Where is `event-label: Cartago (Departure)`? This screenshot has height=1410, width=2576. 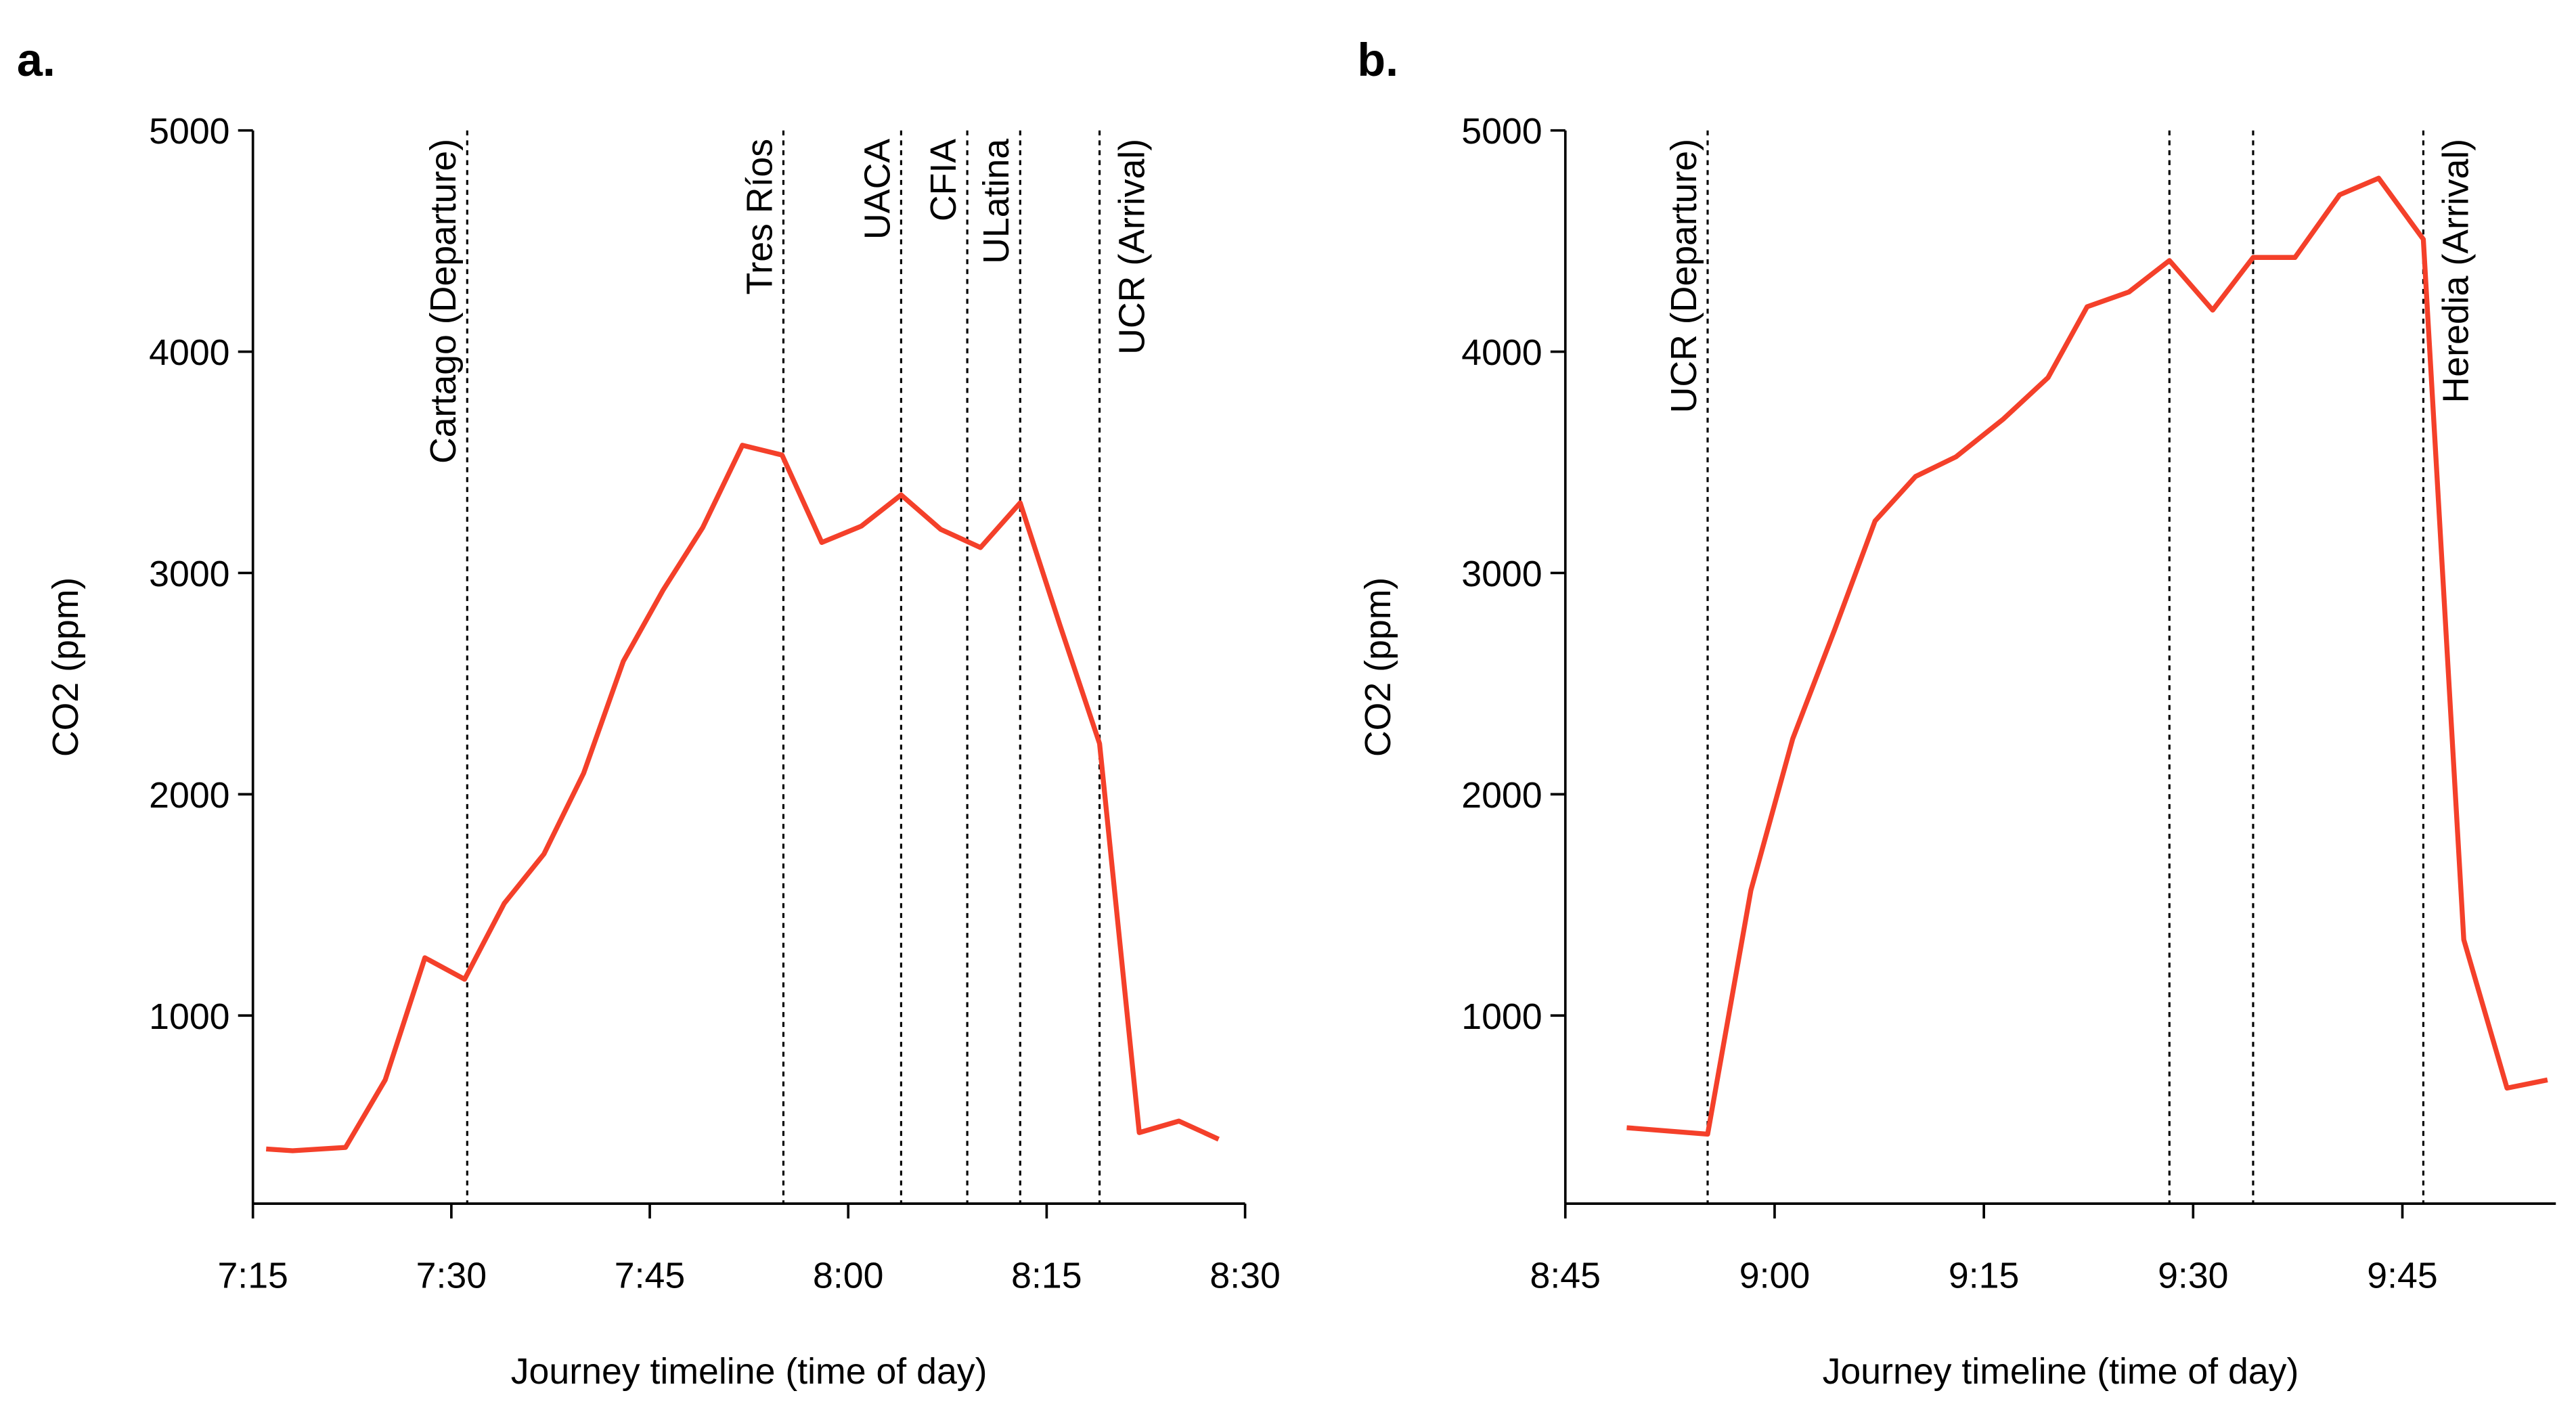
event-label: Cartago (Departure) is located at coordinates (443, 301).